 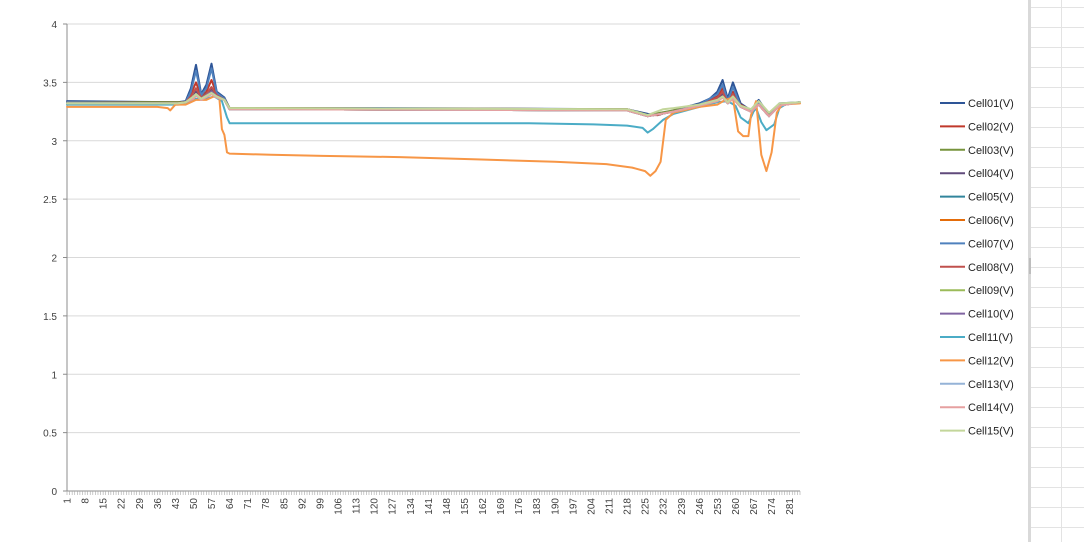 What do you see at coordinates (320, 504) in the screenshot?
I see `x-tick-label-14: 99` at bounding box center [320, 504].